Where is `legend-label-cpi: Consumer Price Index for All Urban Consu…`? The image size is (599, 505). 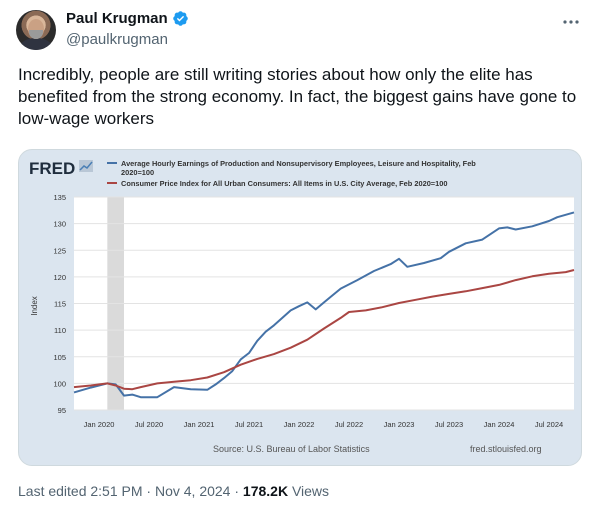 legend-label-cpi: Consumer Price Index for All Urban Consu… is located at coordinates (284, 183).